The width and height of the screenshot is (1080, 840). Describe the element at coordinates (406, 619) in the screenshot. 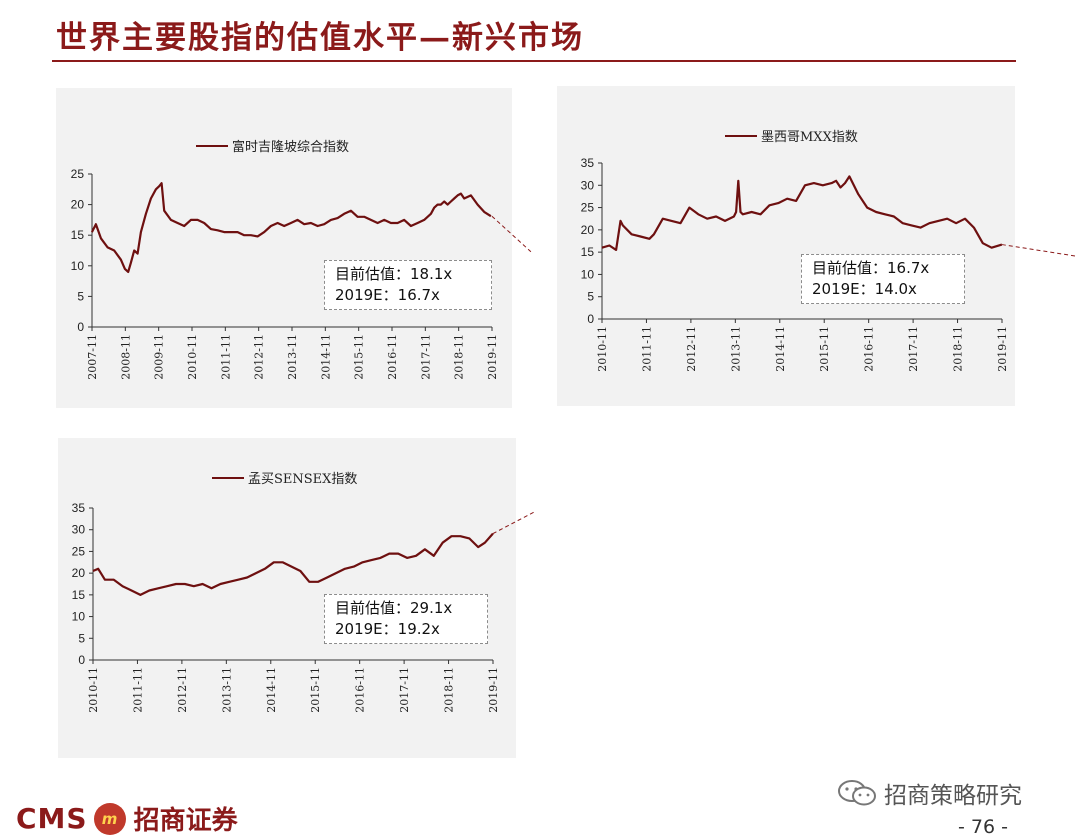

I see `valuation-box: 目前估值：29.1x 2019E：19.2x` at that location.